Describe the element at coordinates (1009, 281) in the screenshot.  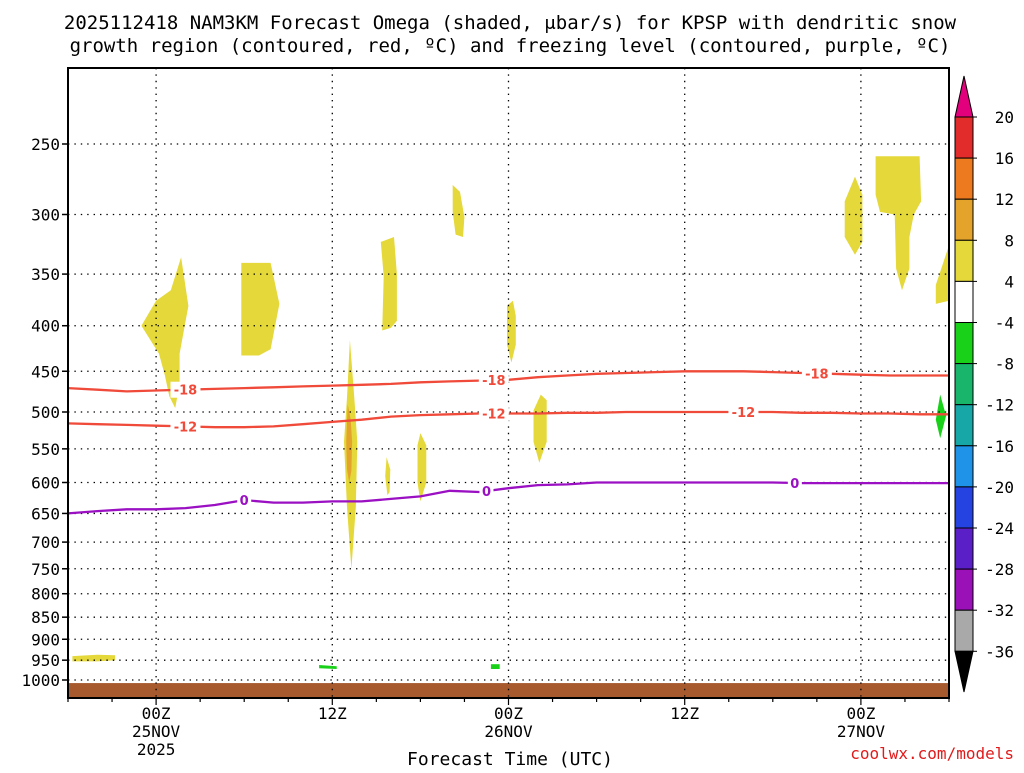
I see `colorbar-label-4: 4` at that location.